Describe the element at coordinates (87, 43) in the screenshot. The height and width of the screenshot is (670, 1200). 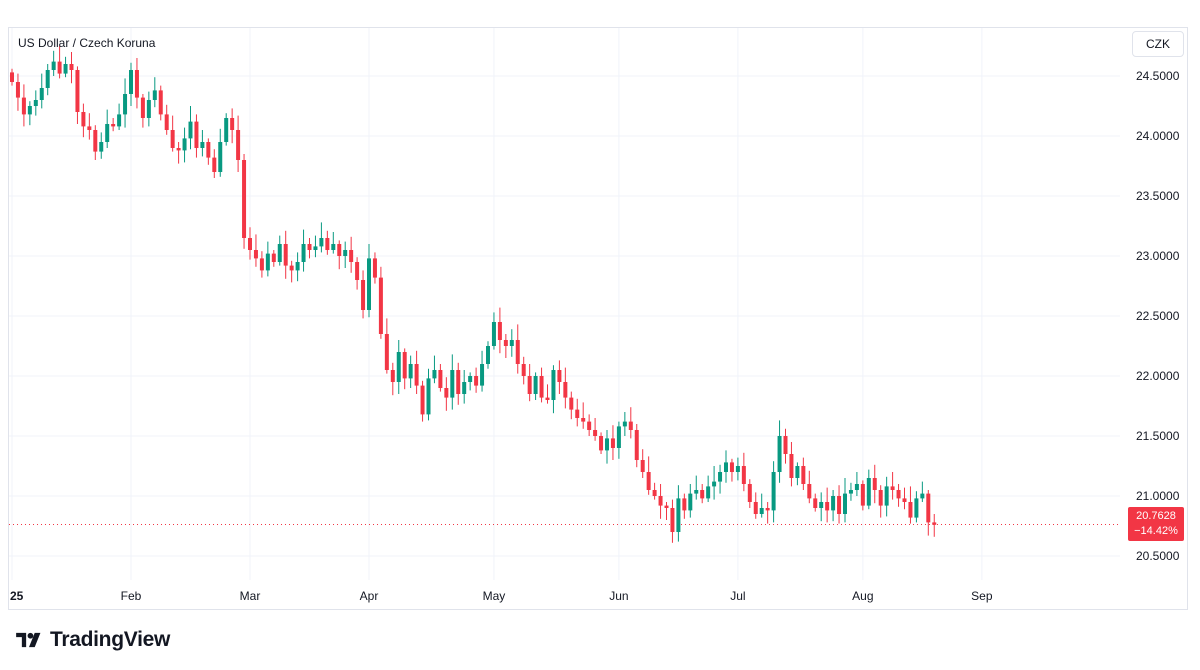
I see `symbol-title: US Dollar / Czech Koruna` at that location.